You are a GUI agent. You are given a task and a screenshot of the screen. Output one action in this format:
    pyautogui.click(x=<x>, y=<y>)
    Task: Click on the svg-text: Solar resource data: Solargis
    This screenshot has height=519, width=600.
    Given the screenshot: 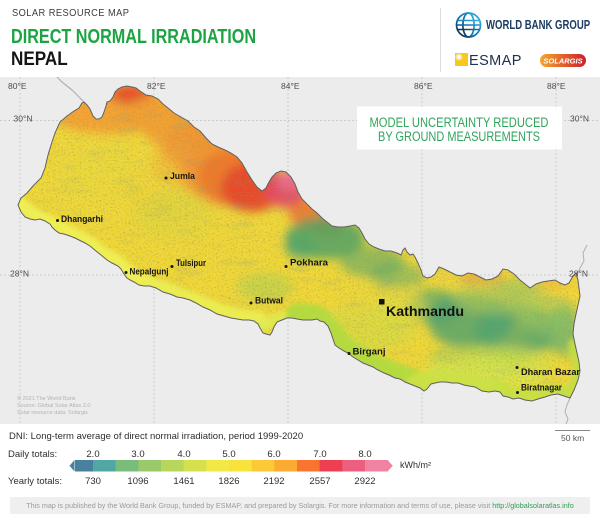 What is the action you would take?
    pyautogui.click(x=52, y=413)
    